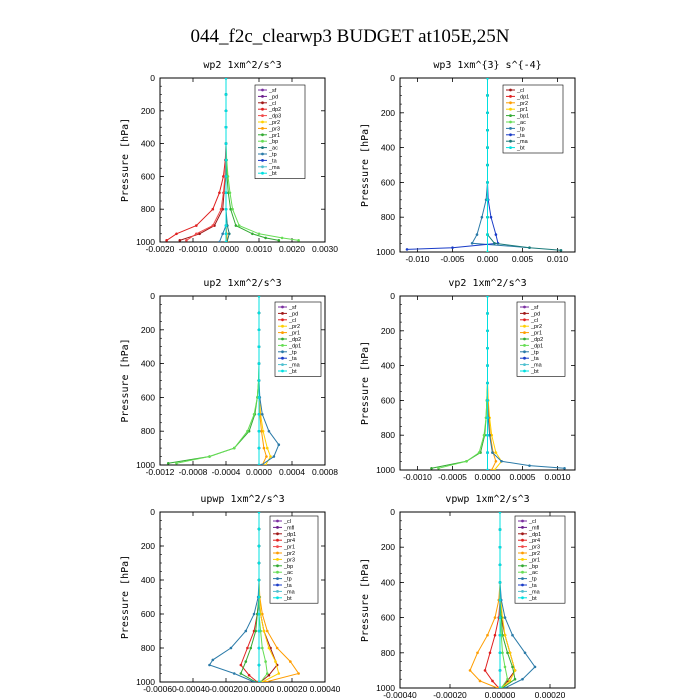 Image resolution: width=700 pixels, height=700 pixels. Describe the element at coordinates (226, 249) in the screenshot. I see `panel-1-xtick-label: 0.0000` at that location.